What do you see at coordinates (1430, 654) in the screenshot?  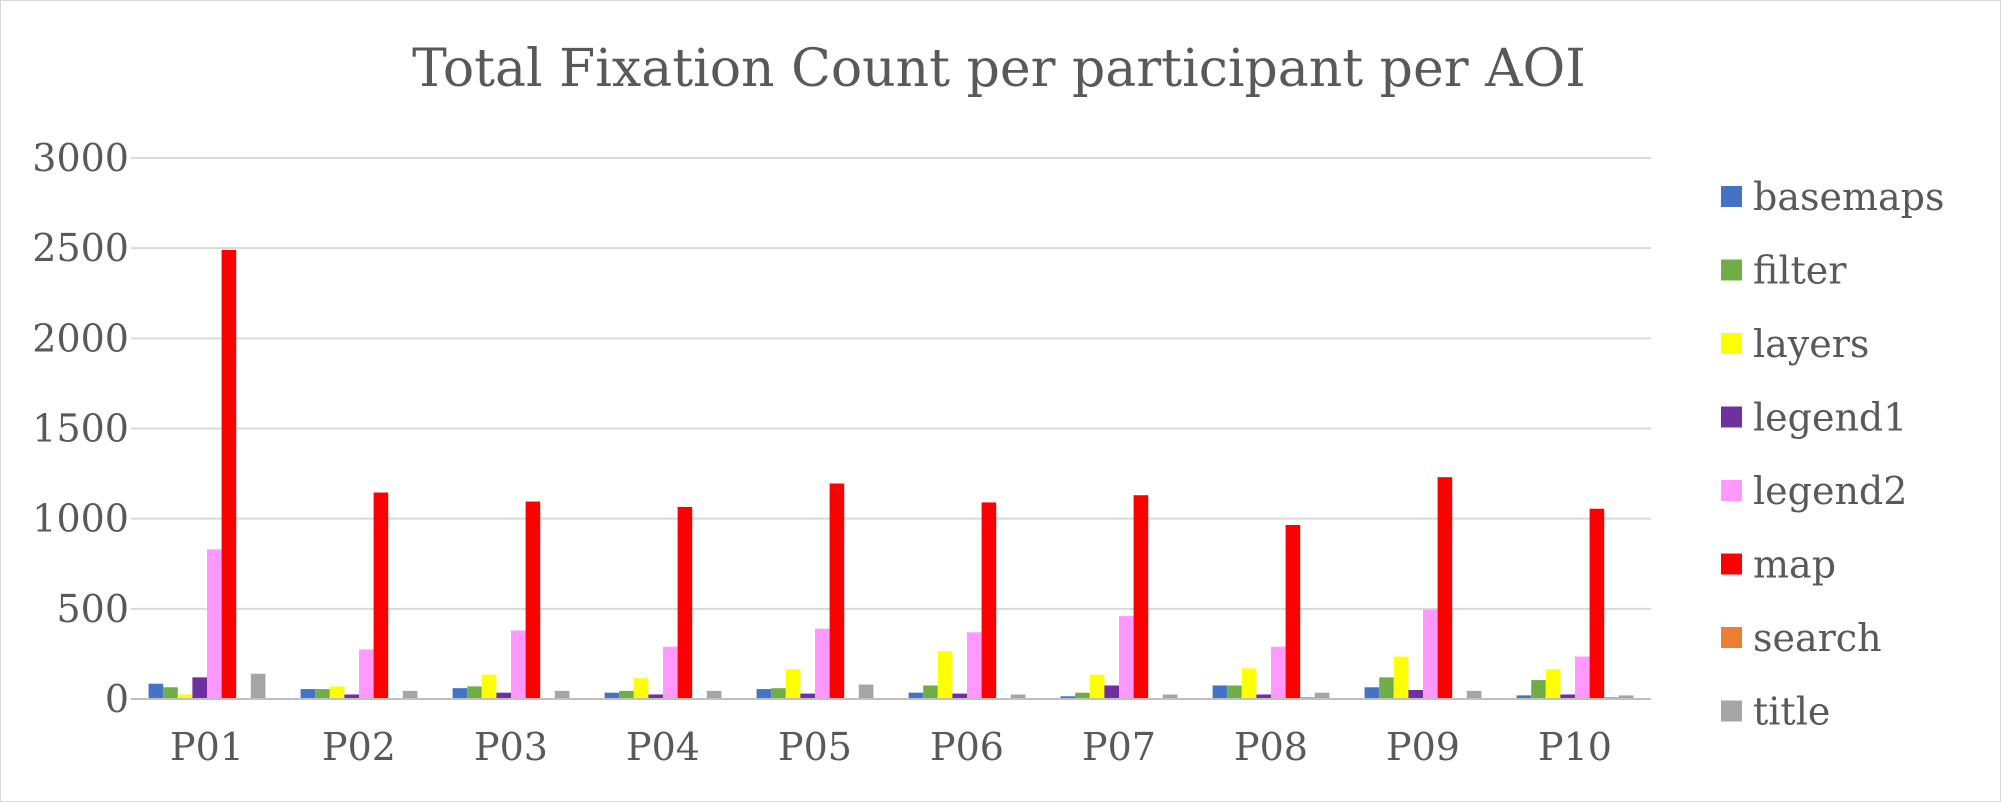 I see `bar-legend2-P09` at bounding box center [1430, 654].